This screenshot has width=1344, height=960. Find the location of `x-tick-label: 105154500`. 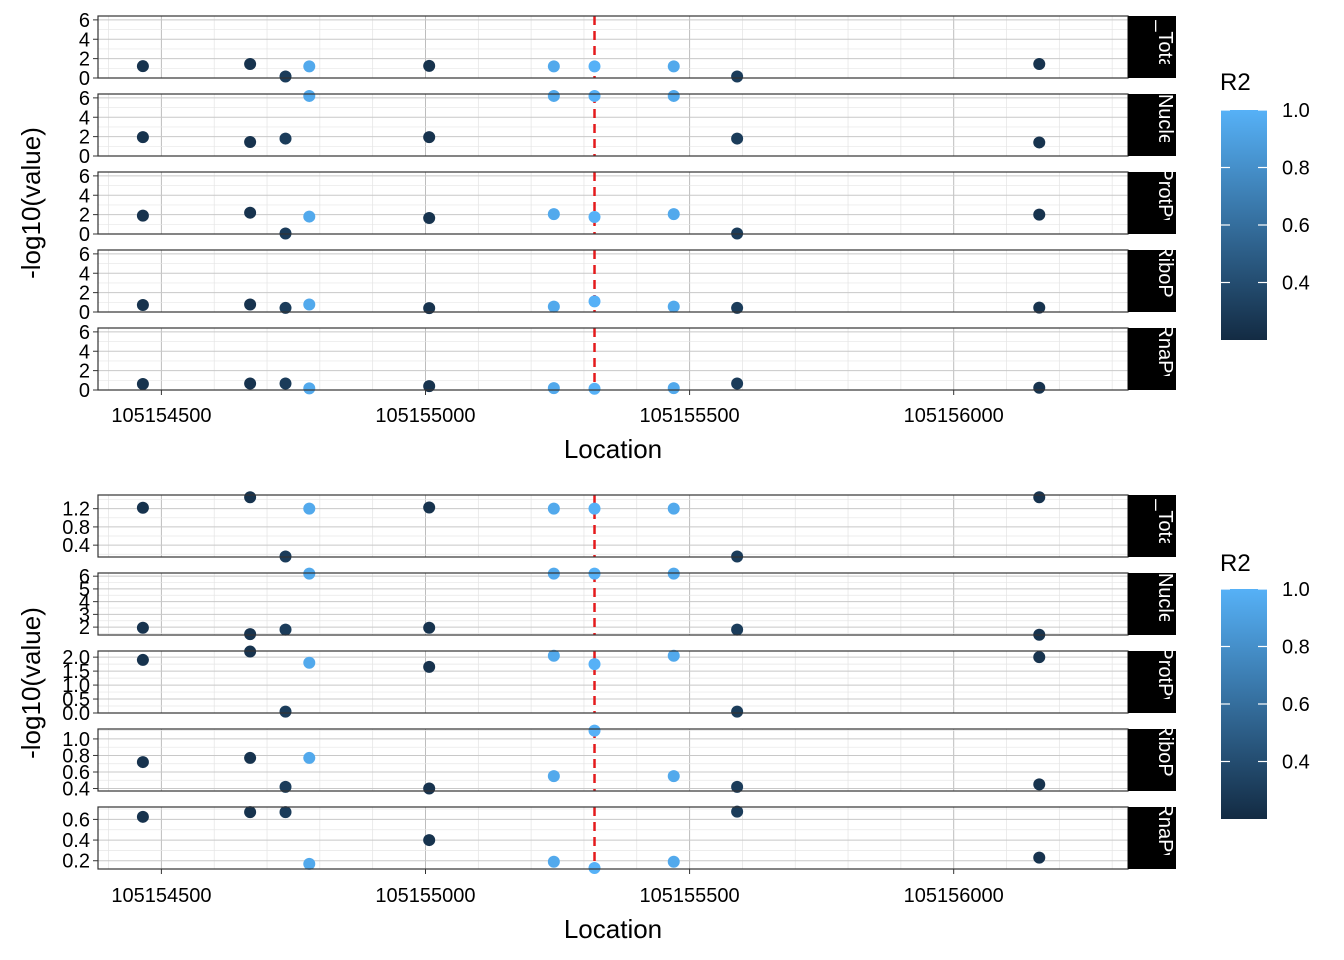

x-tick-label: 105154500 is located at coordinates (161, 896).